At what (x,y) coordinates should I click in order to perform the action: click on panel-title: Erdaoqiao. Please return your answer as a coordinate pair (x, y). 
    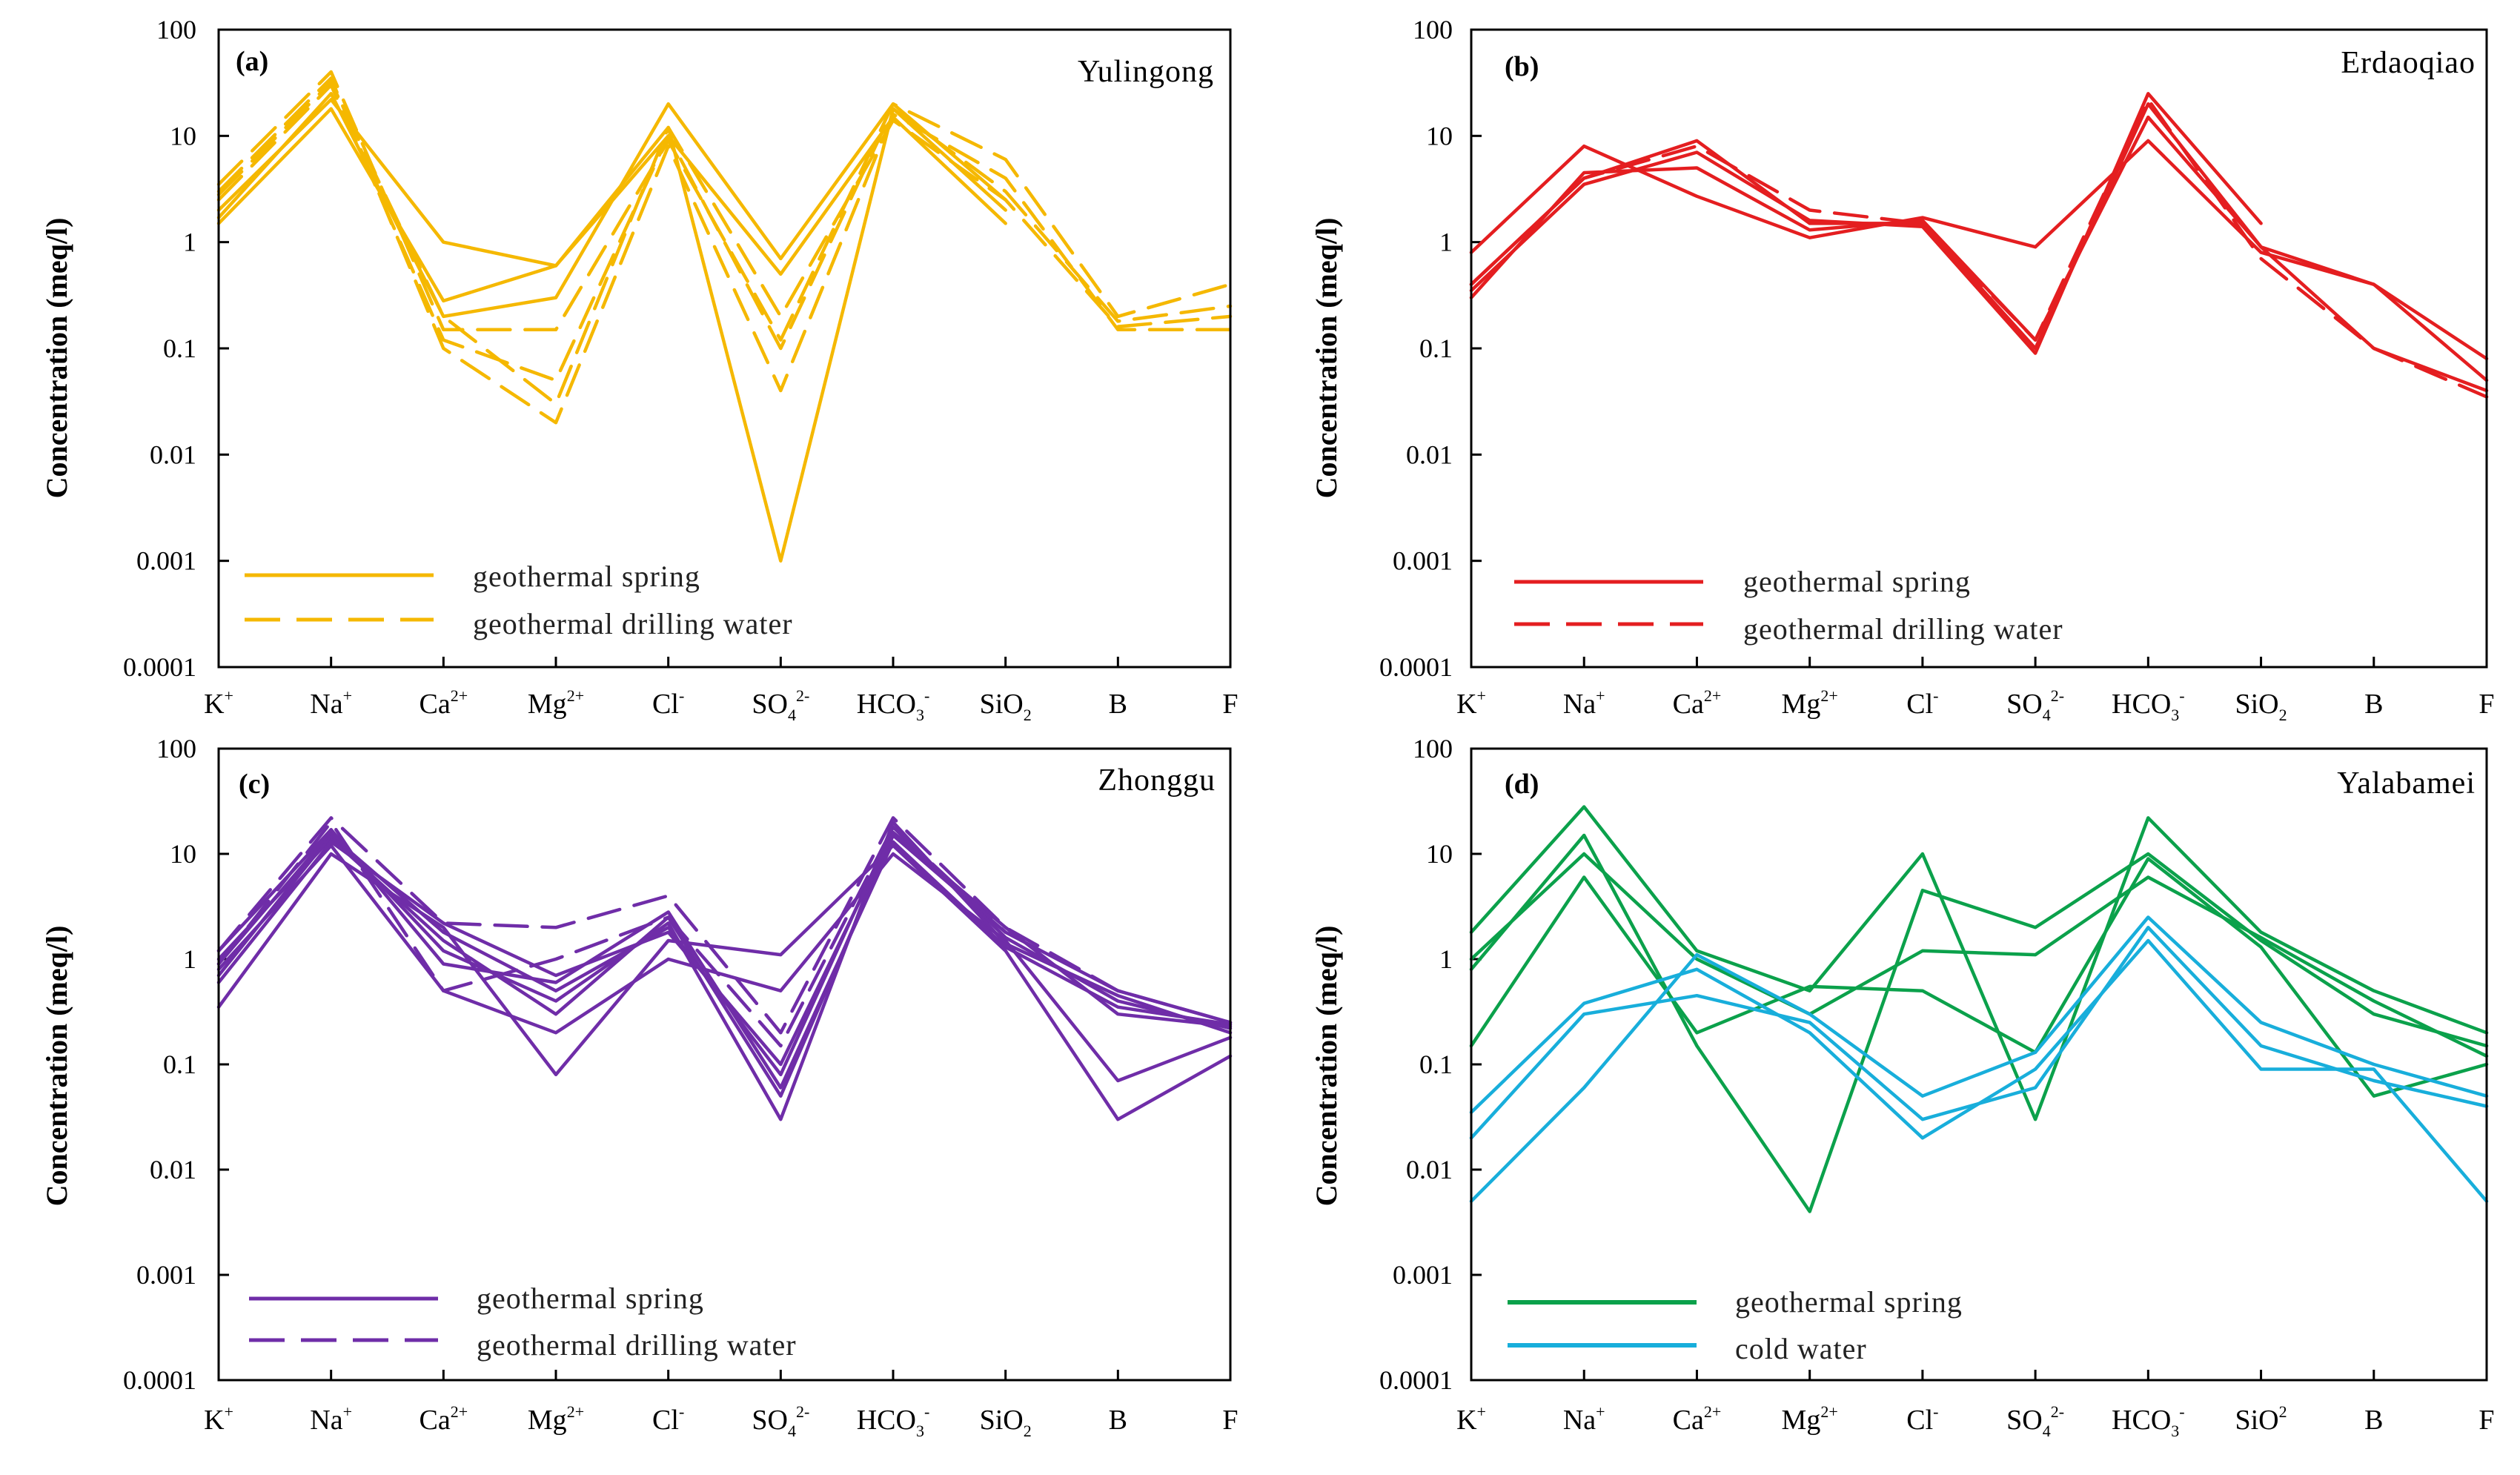
    Looking at the image, I should click on (2409, 63).